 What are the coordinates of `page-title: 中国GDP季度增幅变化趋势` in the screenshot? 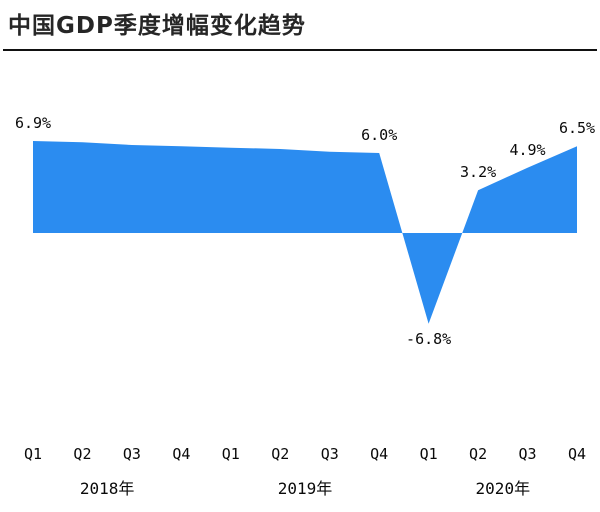 It's located at (157, 26).